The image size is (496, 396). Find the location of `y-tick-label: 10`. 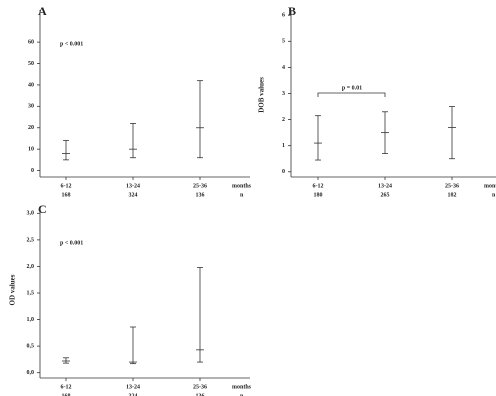

y-tick-label: 10 is located at coordinates (31, 150).